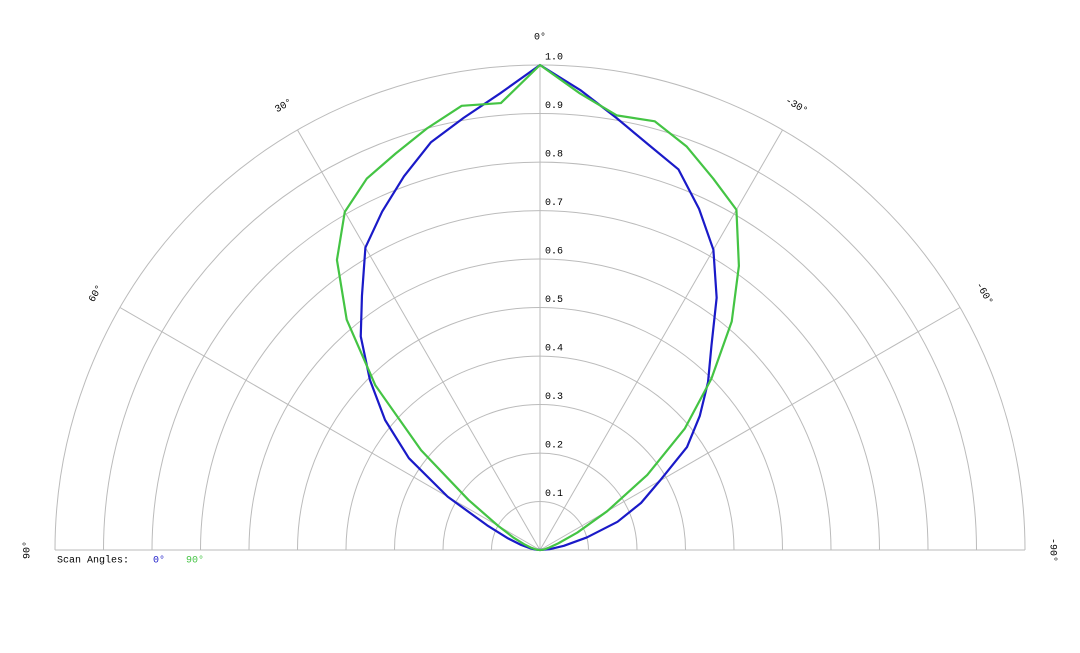 This screenshot has height=653, width=1080. I want to click on theta-tick-label: -30°, so click(796, 106).